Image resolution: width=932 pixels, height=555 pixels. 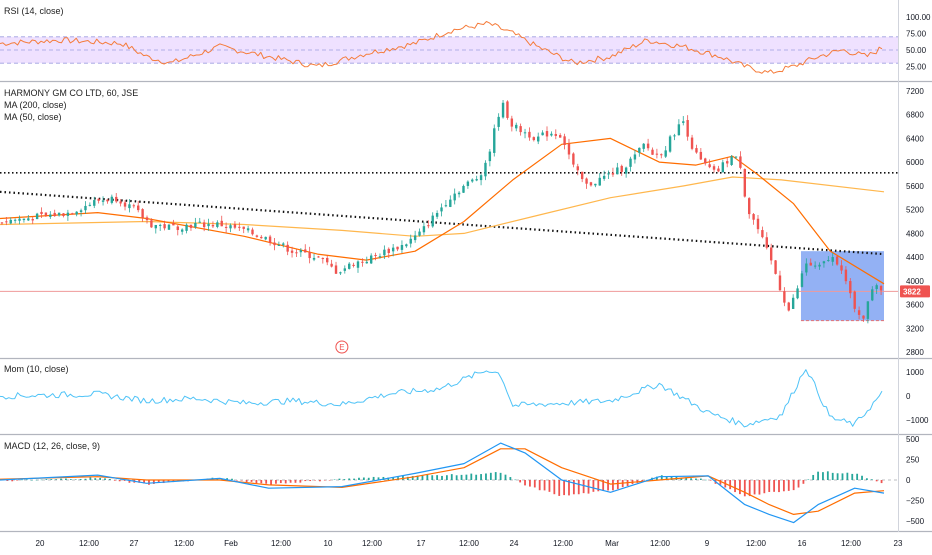 I want to click on momentum-label: Mom (10, close), so click(x=36, y=369).